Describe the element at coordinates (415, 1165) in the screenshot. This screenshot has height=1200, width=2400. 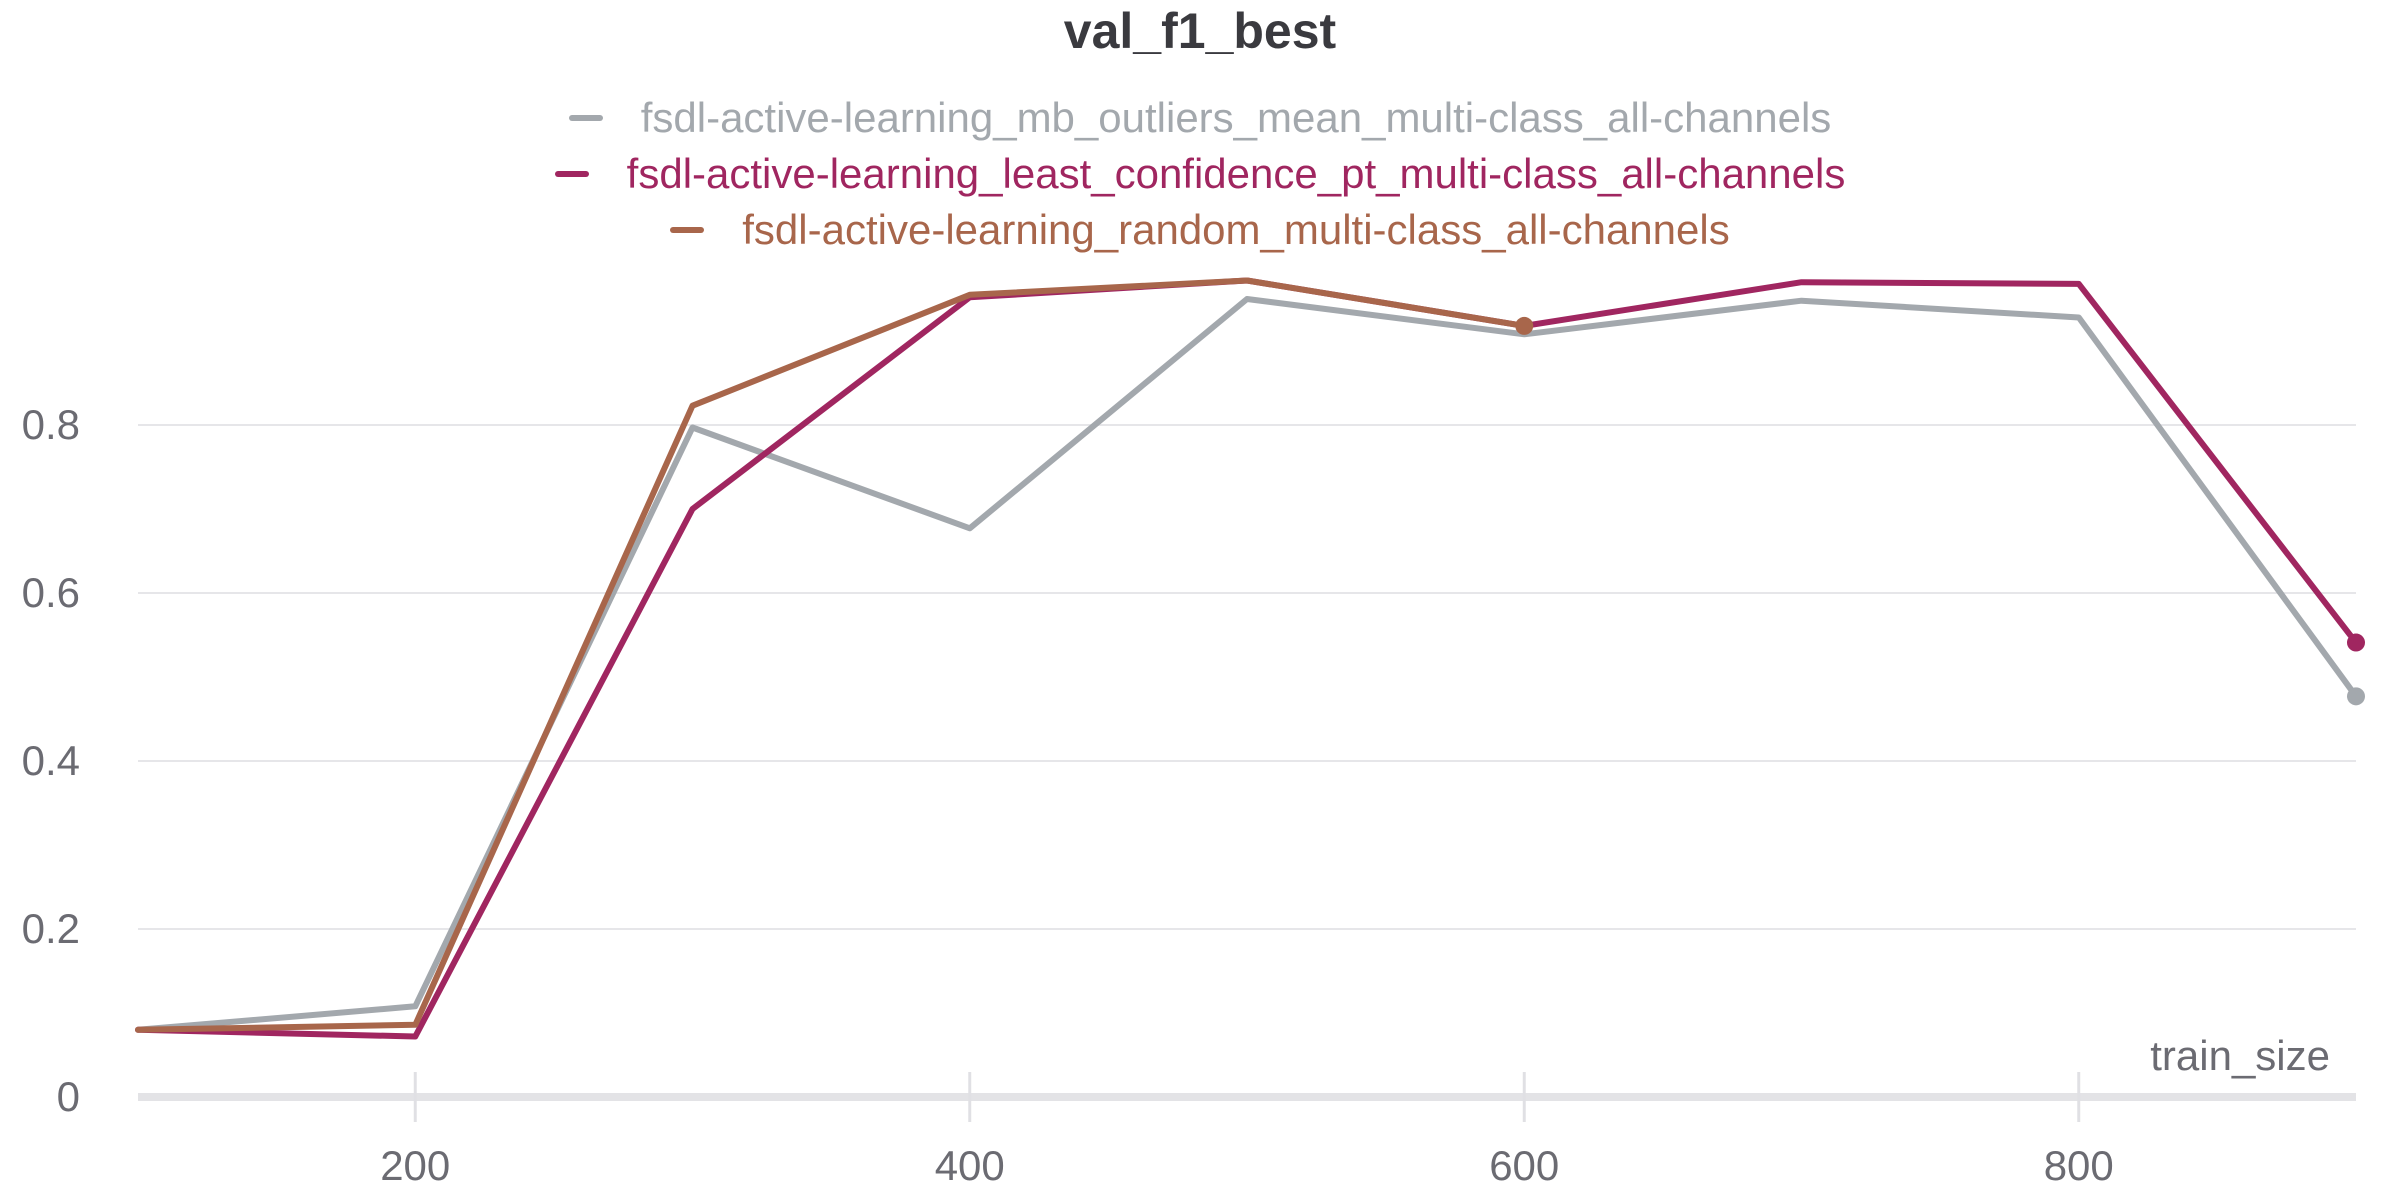
I see `x-tick-label: 200` at that location.